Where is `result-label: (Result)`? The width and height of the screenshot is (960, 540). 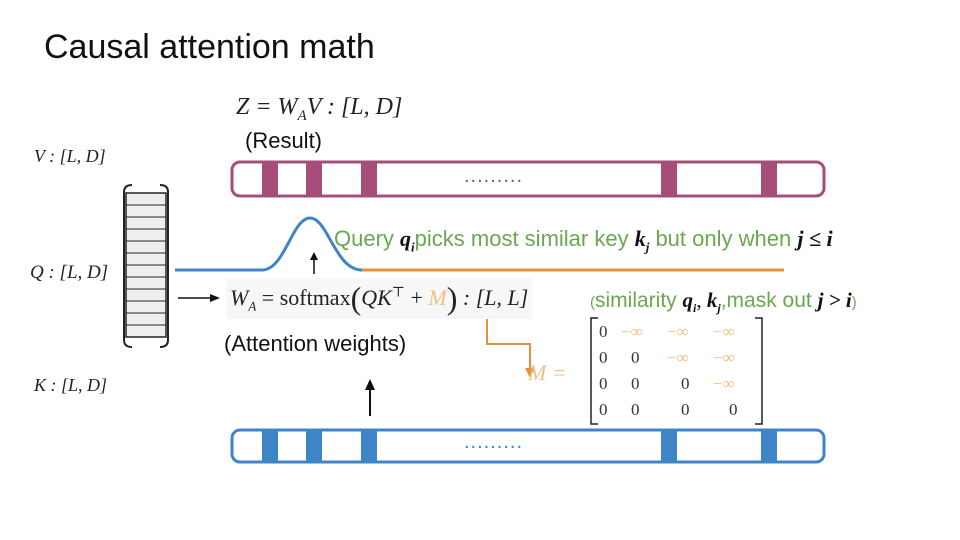 result-label: (Result) is located at coordinates (284, 140).